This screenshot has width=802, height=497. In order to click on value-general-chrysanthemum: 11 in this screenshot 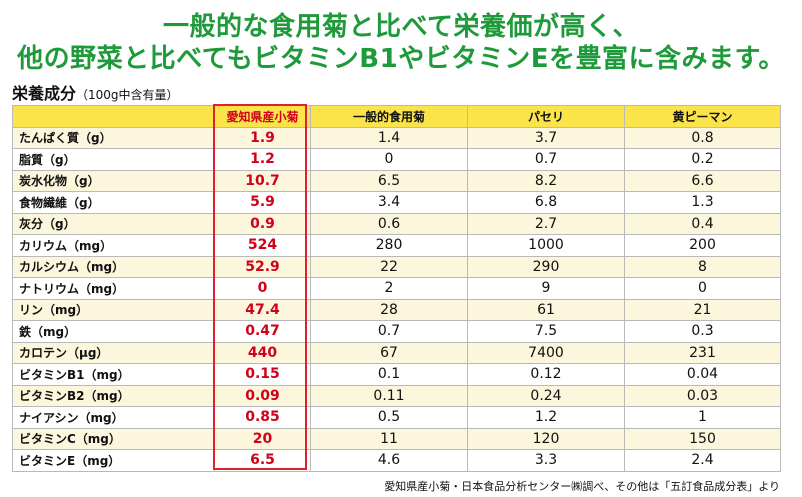, I will do `click(389, 438)`.